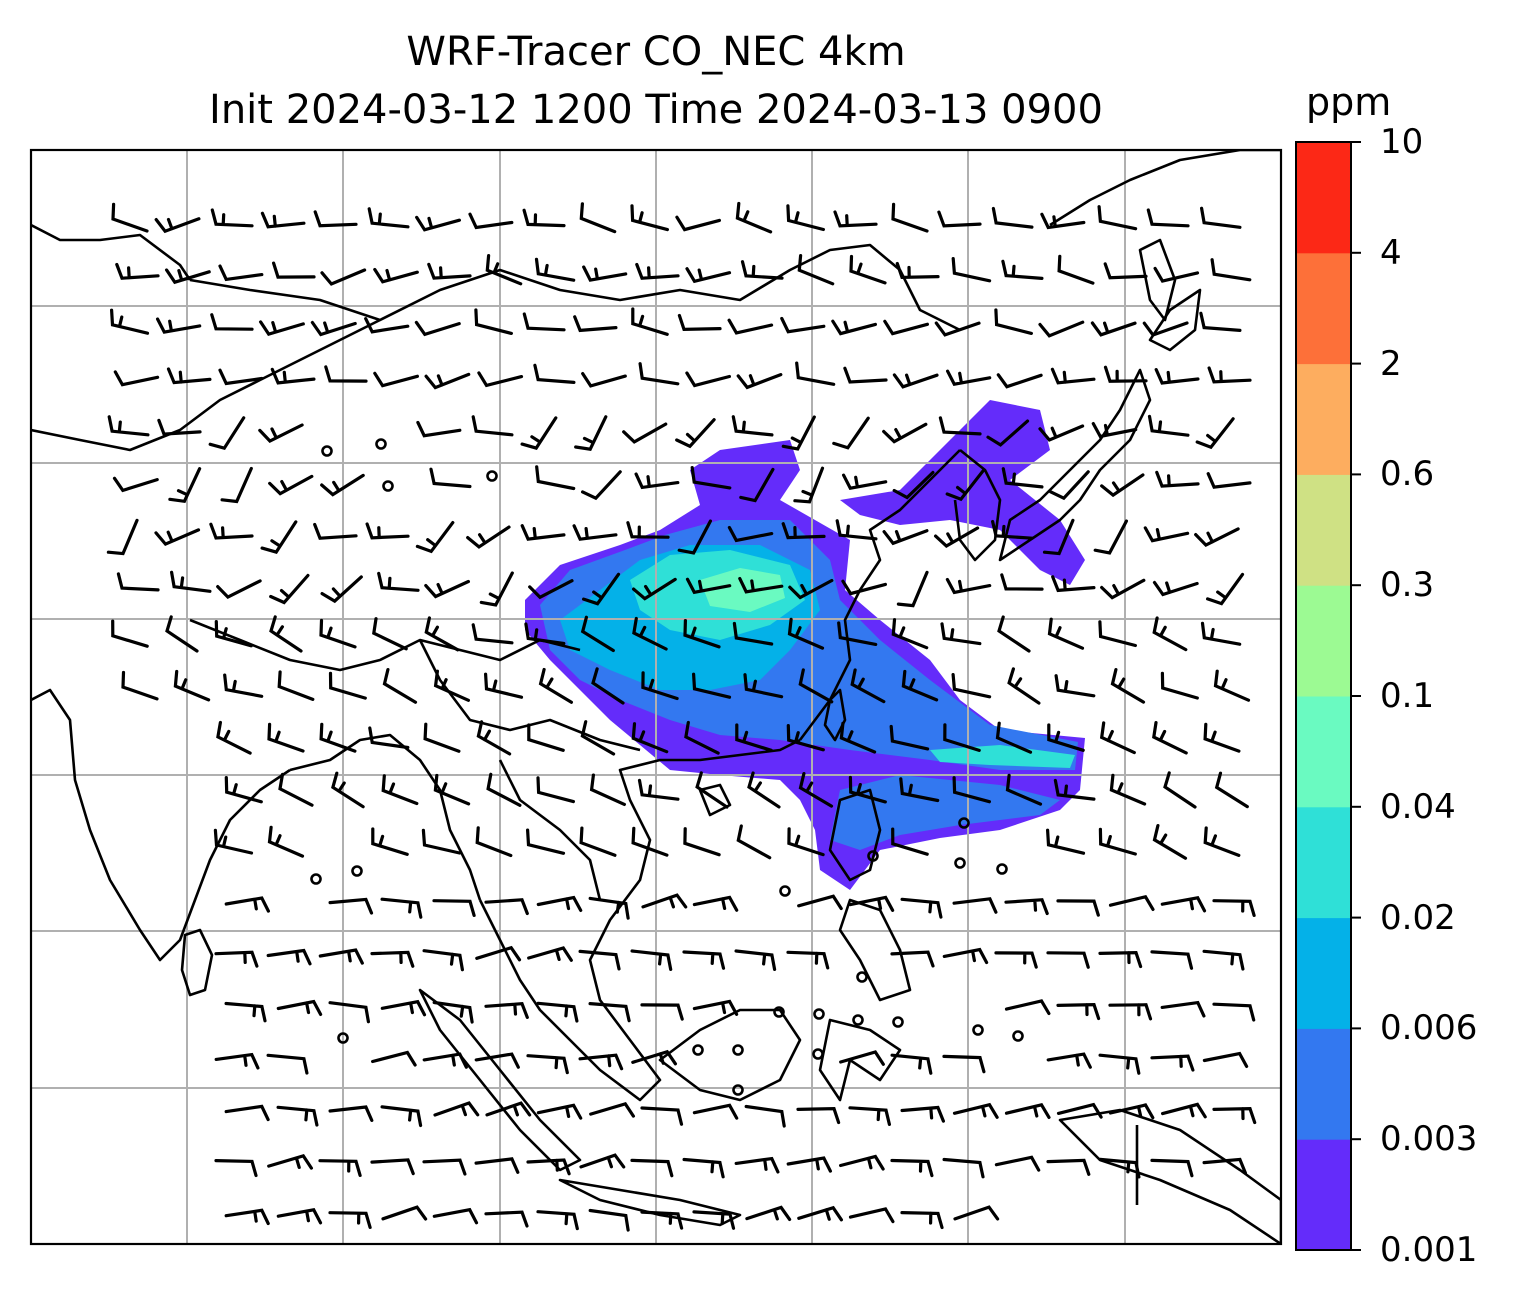 This screenshot has height=1306, width=1528. Describe the element at coordinates (1407, 696) in the screenshot. I see `colorbar-tick-label: 0.1` at that location.